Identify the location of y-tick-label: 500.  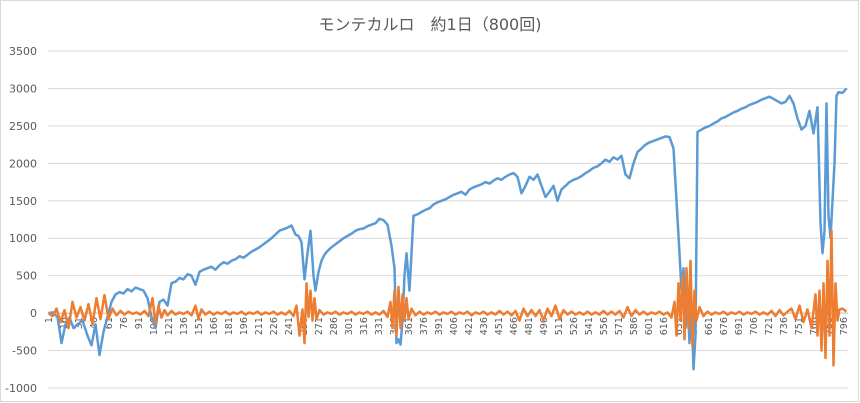
(26, 276).